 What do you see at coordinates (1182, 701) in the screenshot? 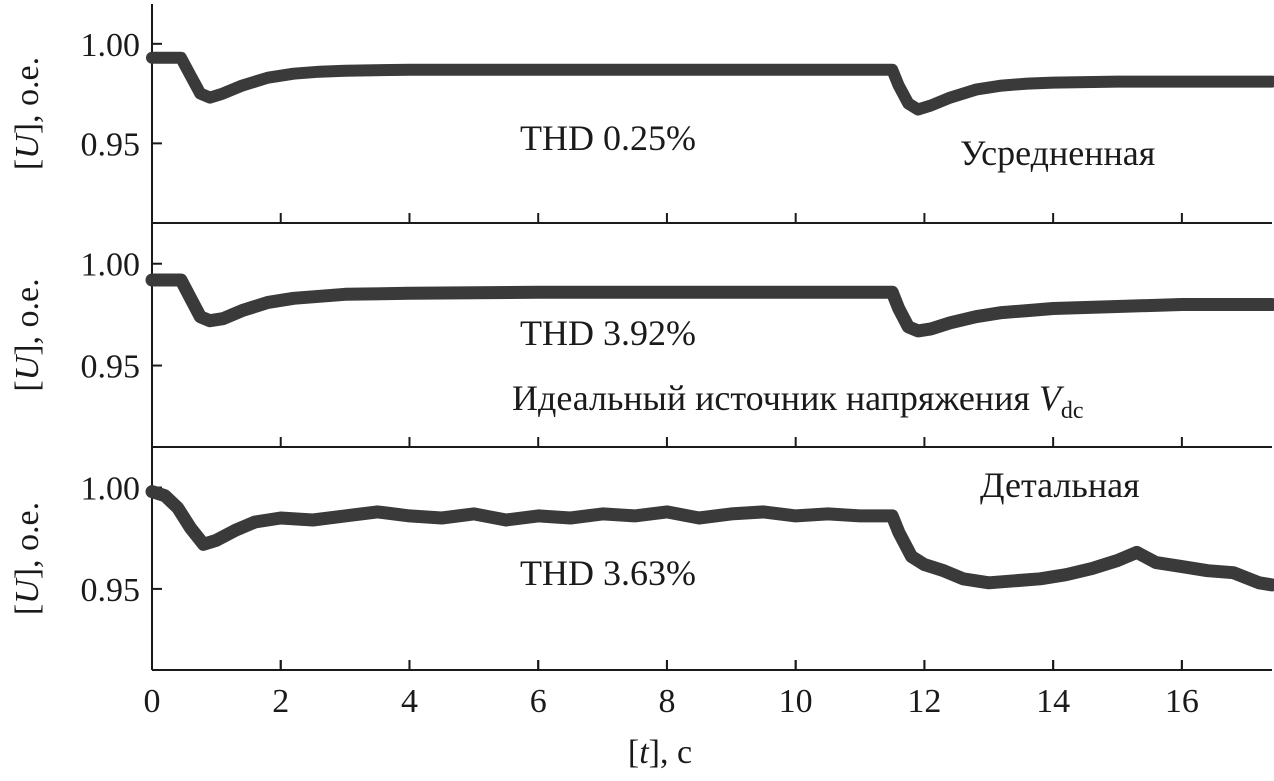
I see `x-tick-label: 16` at bounding box center [1182, 701].